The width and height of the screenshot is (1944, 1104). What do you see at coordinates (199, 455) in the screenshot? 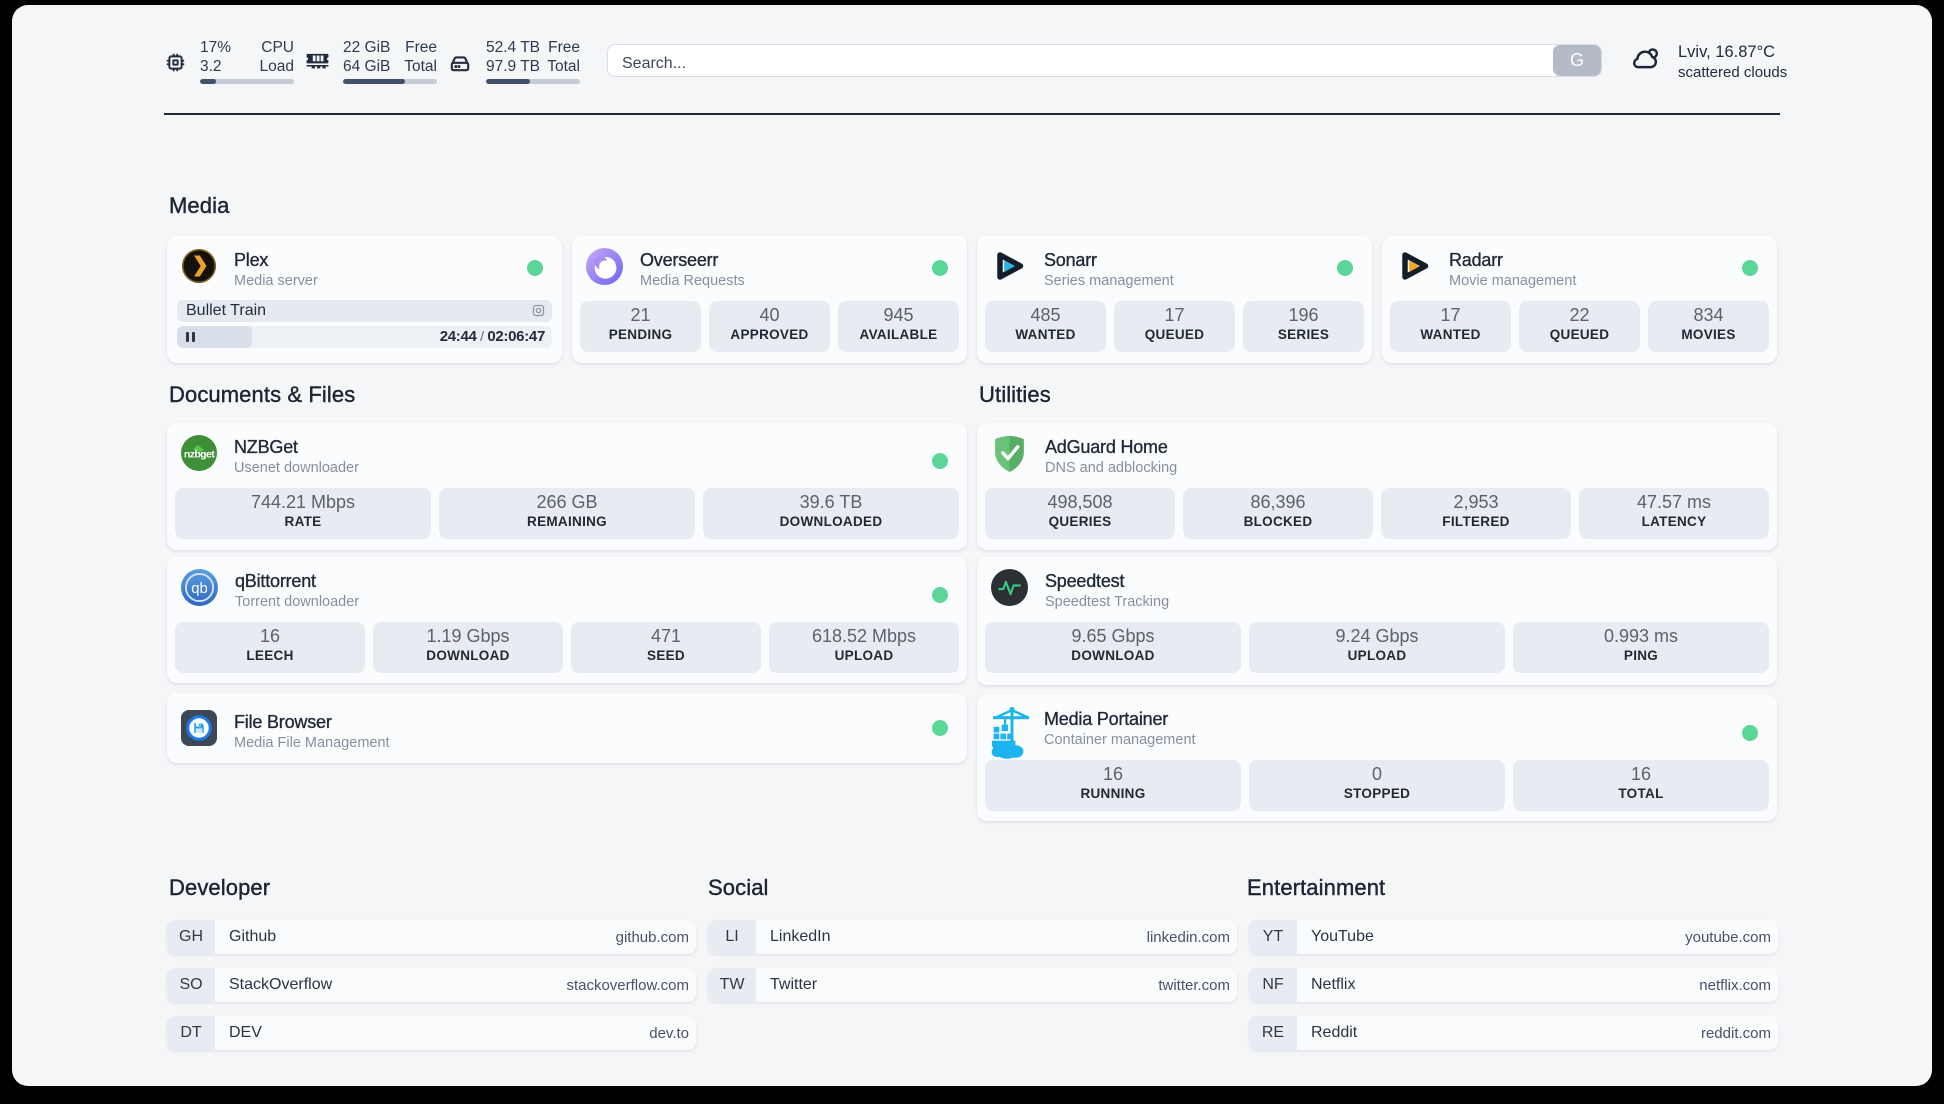
I see `svg-text: nzbget` at bounding box center [199, 455].